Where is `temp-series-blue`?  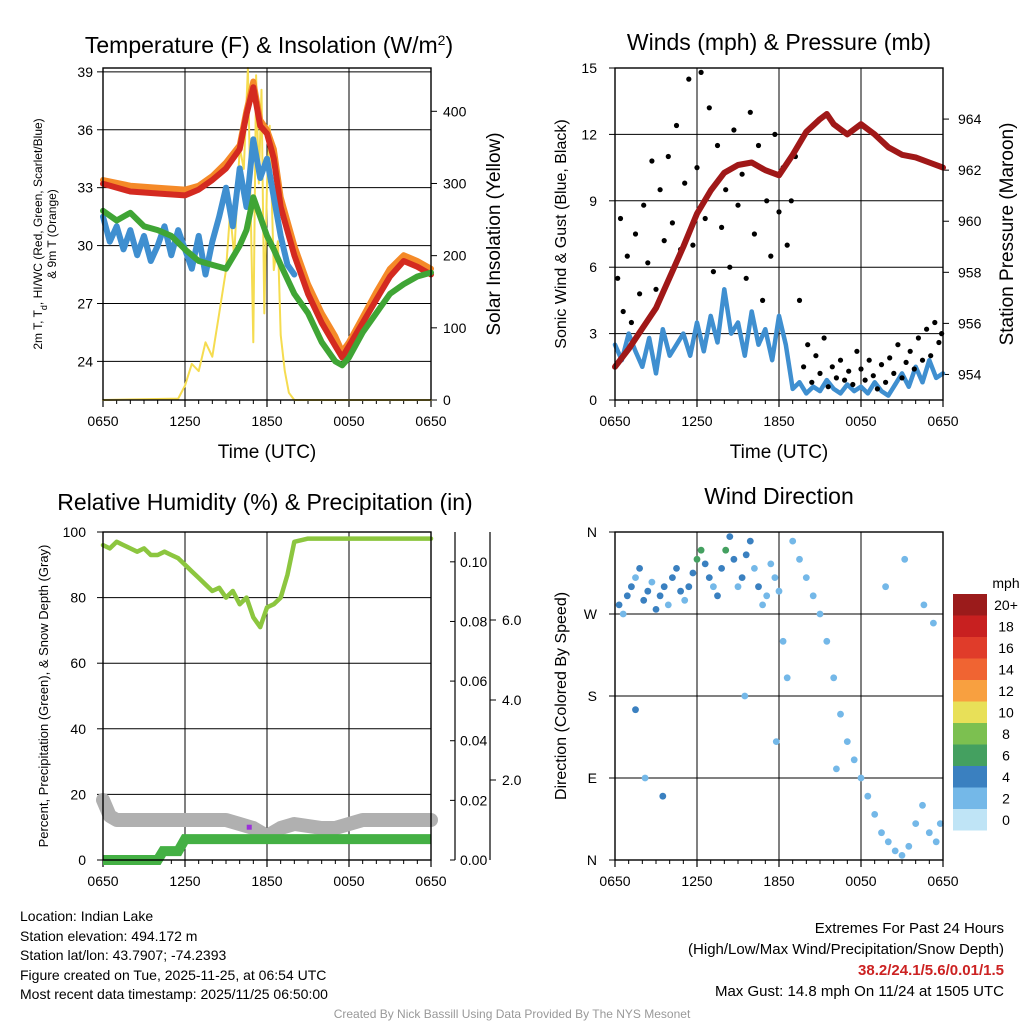
temp-series-blue is located at coordinates (199, 207).